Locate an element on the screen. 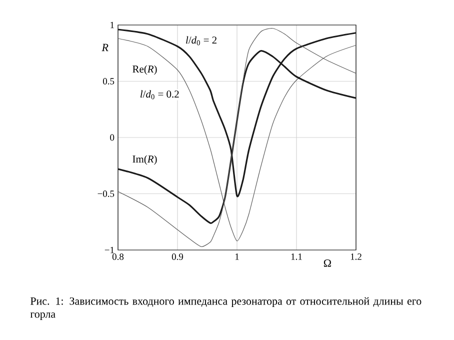 The height and width of the screenshot is (340, 454). annotation: l/d$_{0}$ = 0.2 is located at coordinates (159, 95).